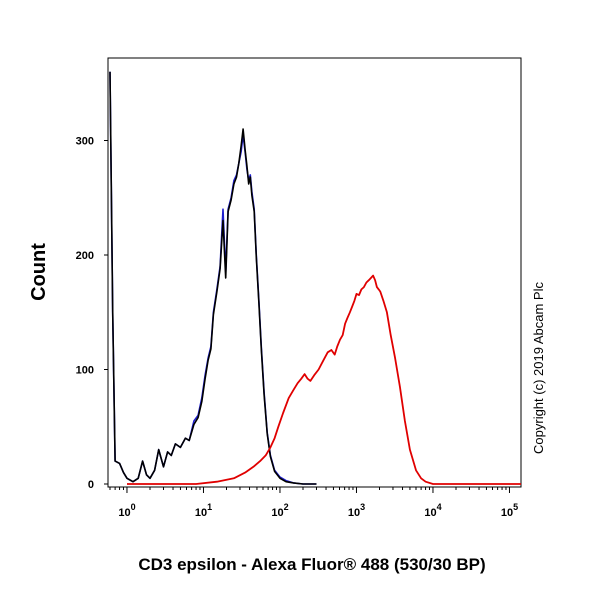 The height and width of the screenshot is (600, 600). Describe the element at coordinates (92, 313) in the screenshot. I see `y-axis-ticks: 0 100 200 300` at that location.